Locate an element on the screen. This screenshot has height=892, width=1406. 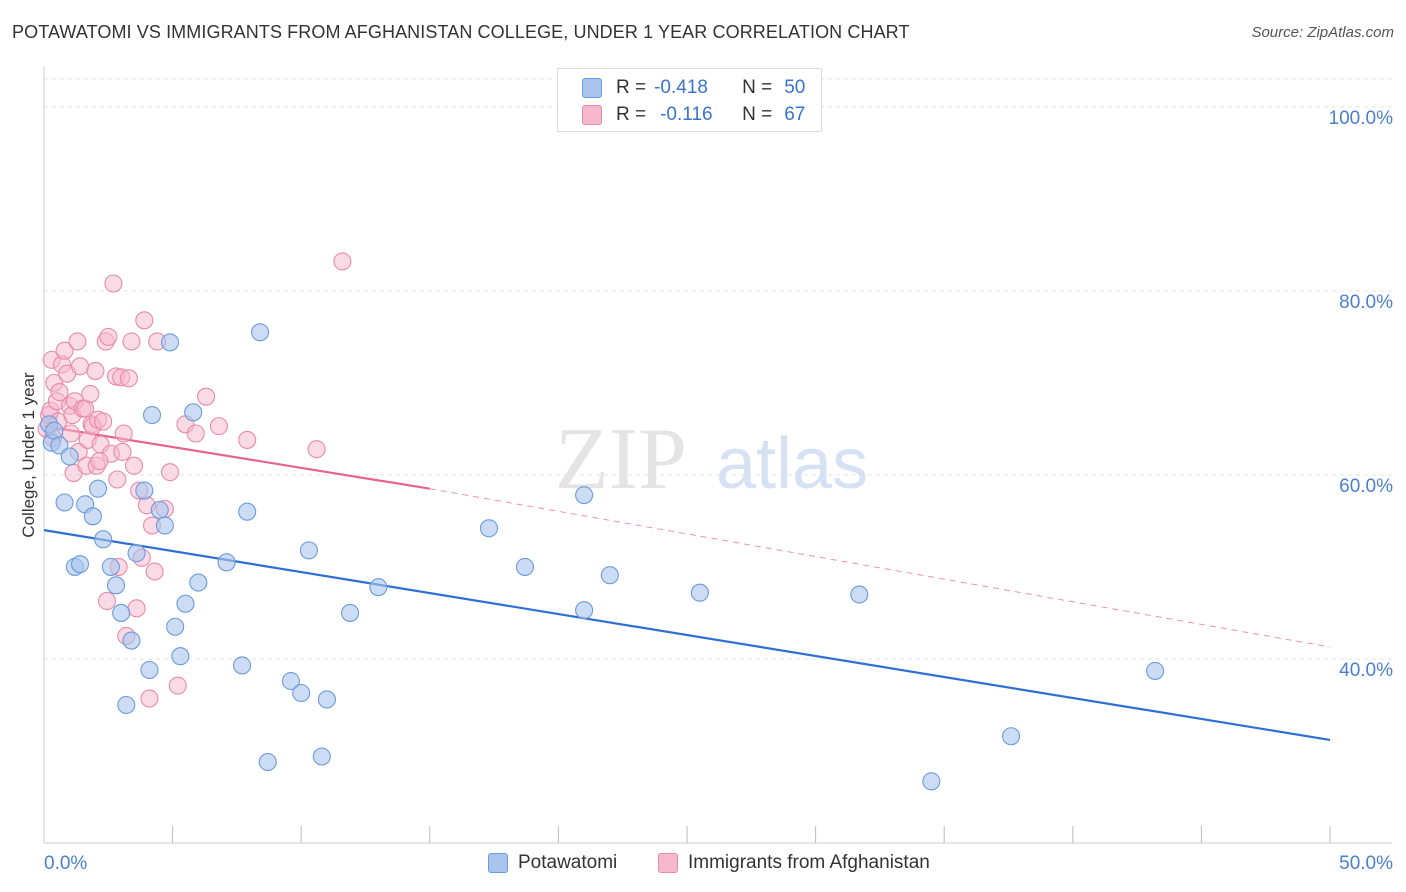
source-label: Source: ZipAtlas.com is located at coordinates (1322, 32).